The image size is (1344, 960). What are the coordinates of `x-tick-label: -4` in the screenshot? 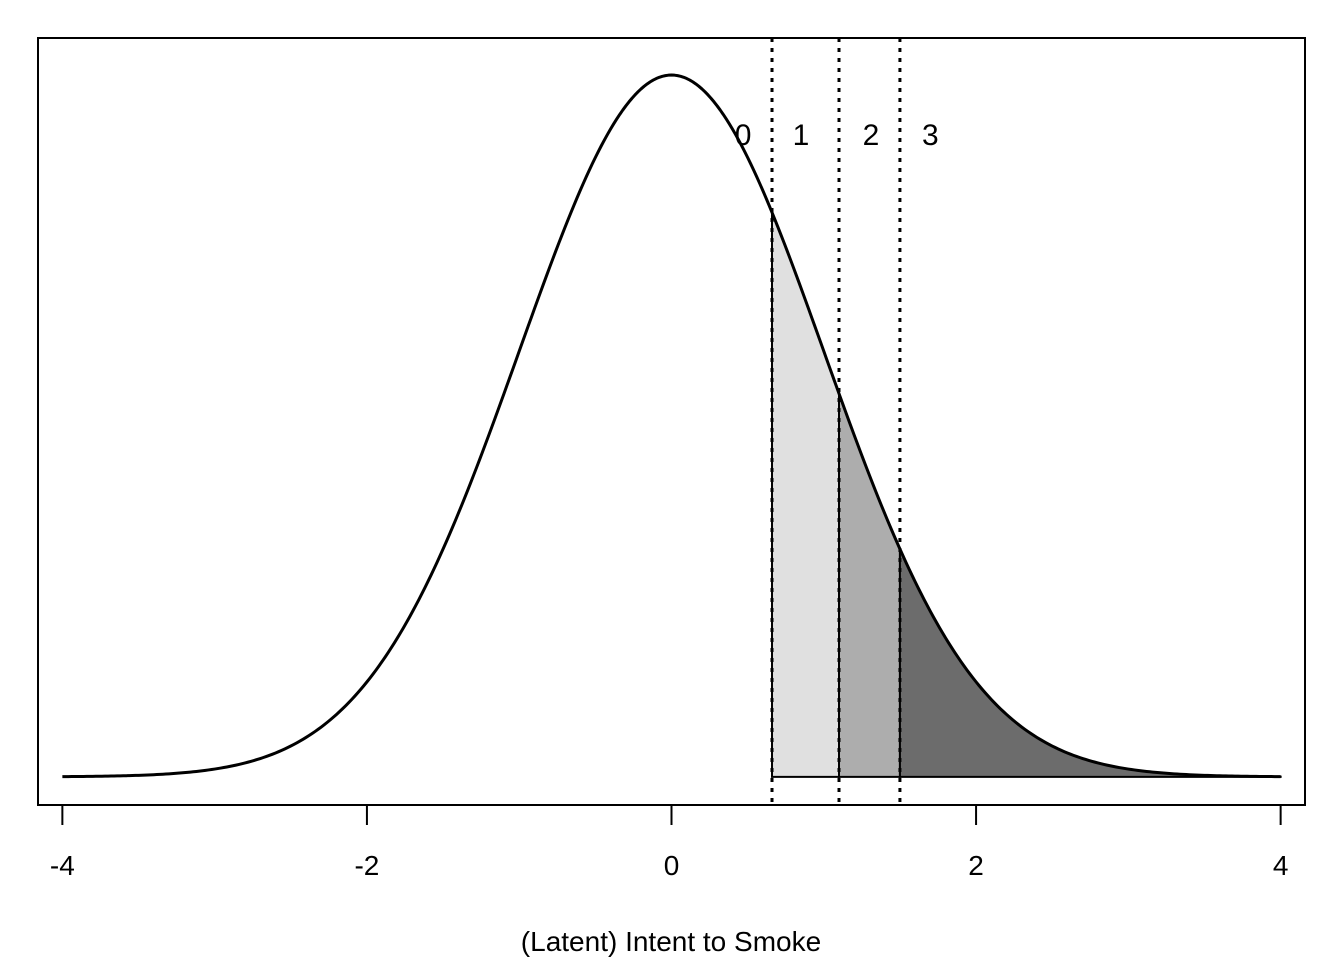 It's located at (62, 865).